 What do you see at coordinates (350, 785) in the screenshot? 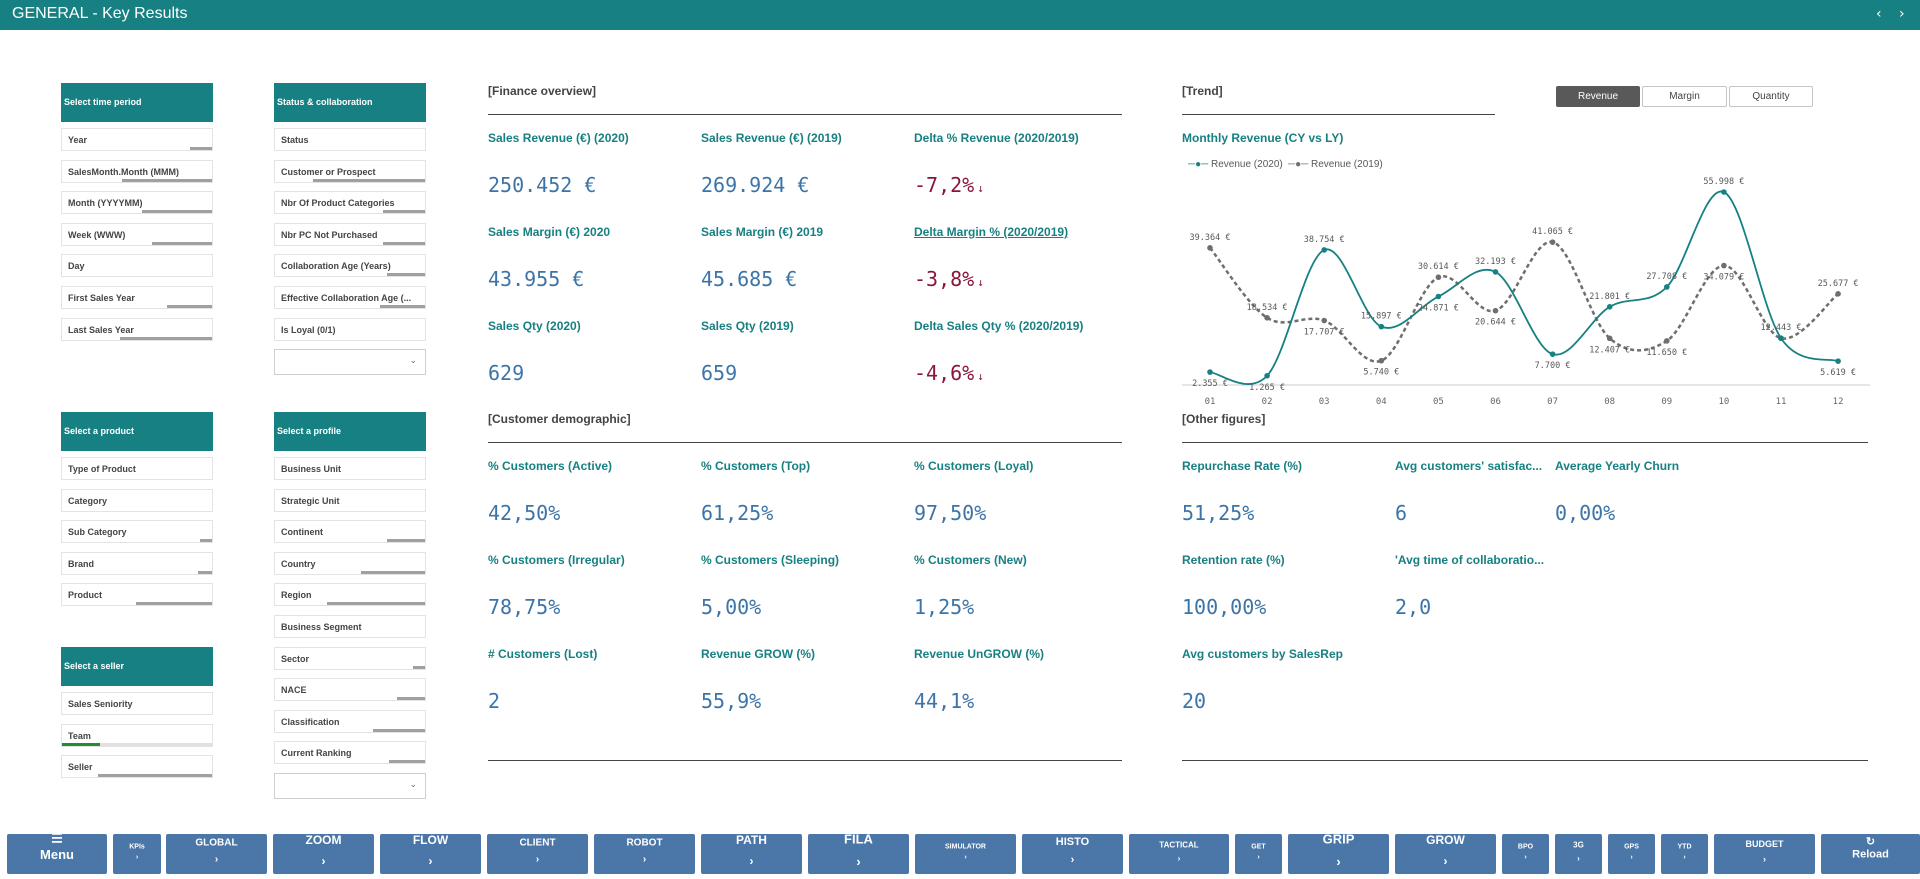
I see `profile-dropdown: ⌄` at bounding box center [350, 785].